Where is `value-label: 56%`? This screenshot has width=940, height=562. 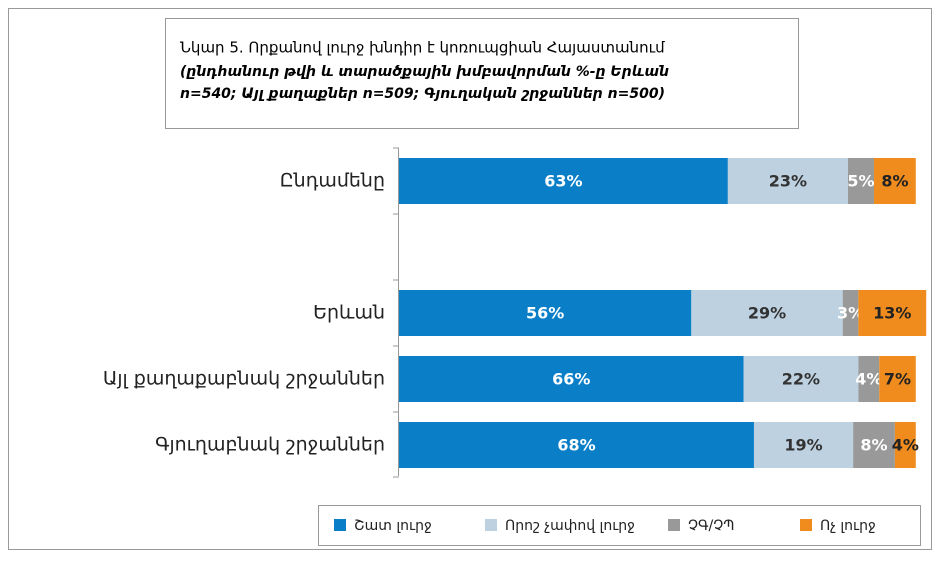
value-label: 56% is located at coordinates (545, 313).